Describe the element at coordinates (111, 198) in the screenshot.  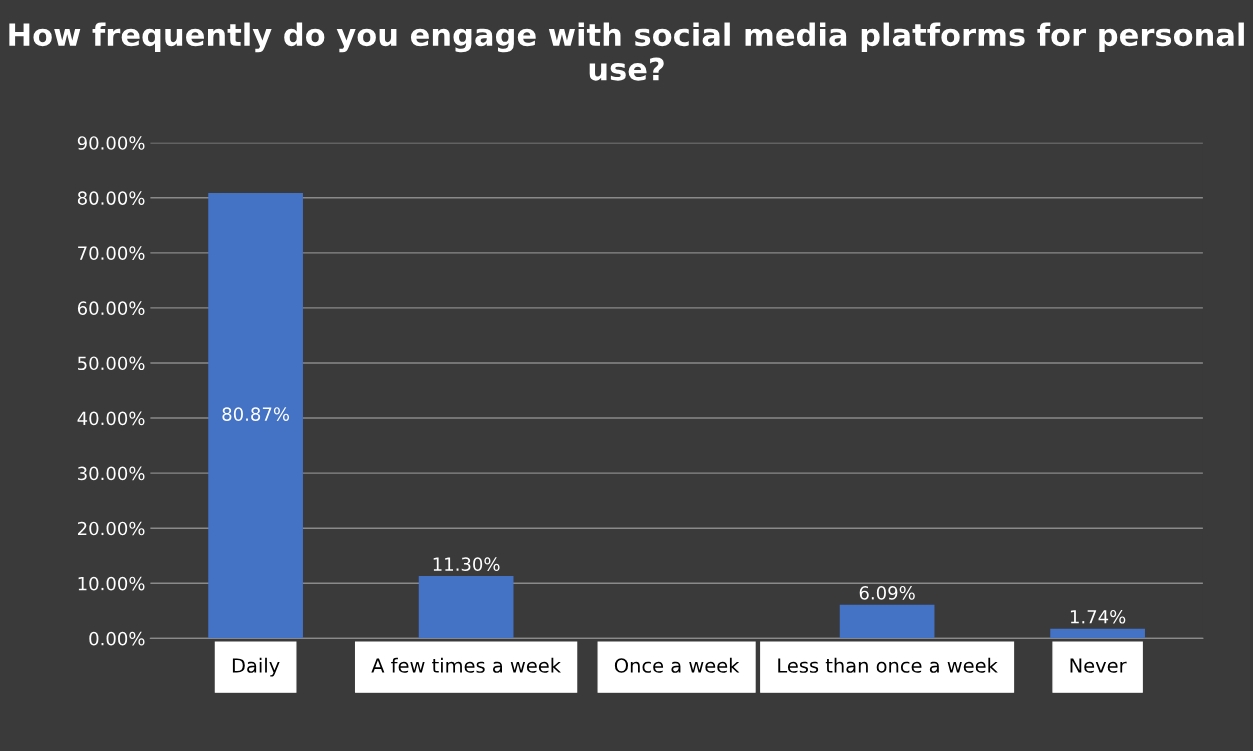
I see `y-tick-label: 80.00%` at that location.